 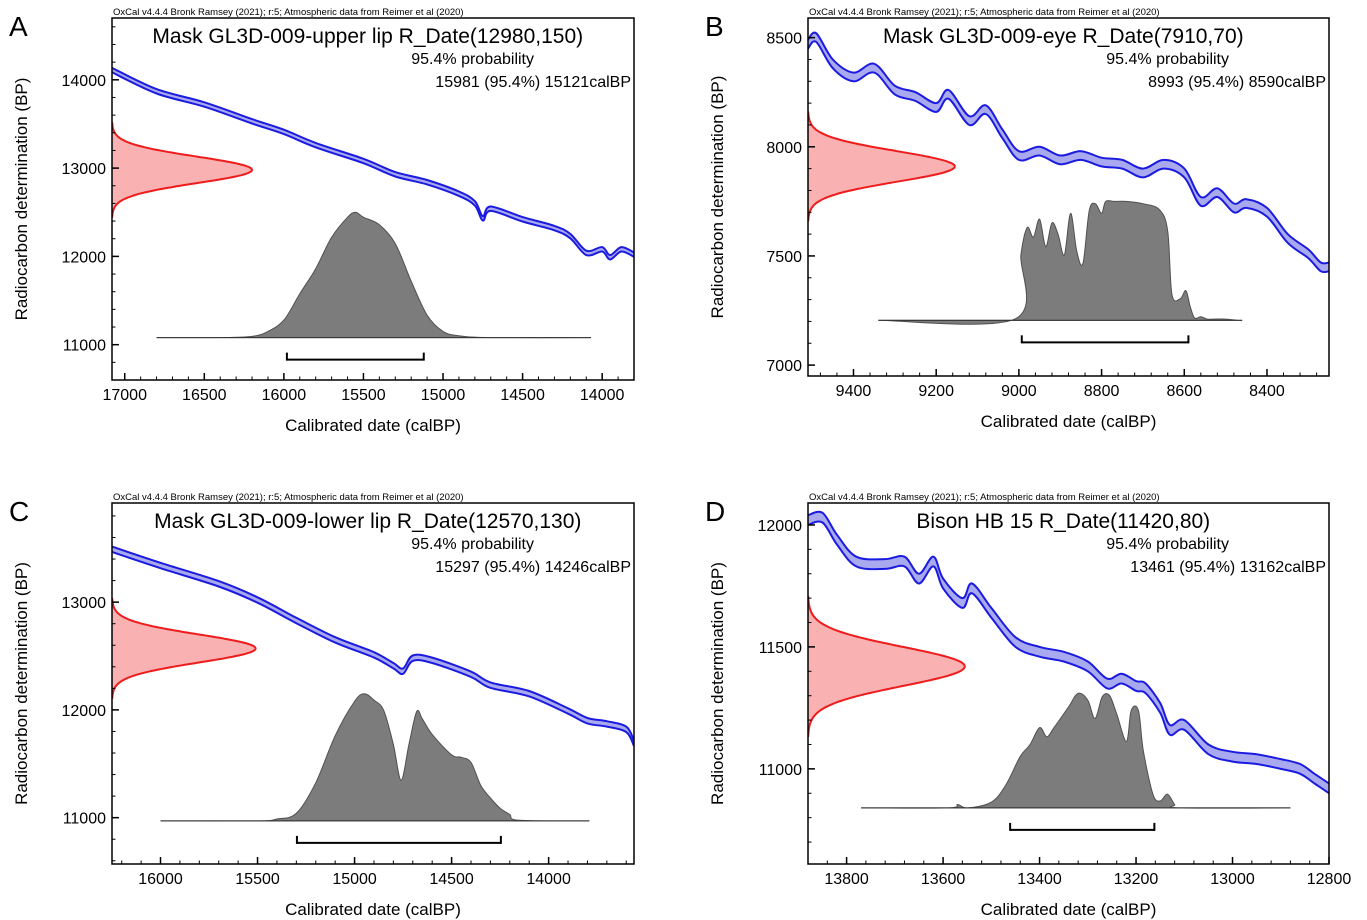 What do you see at coordinates (1237, 82) in the screenshot?
I see `range-label: 8993 (95.4%) 8590calBP` at bounding box center [1237, 82].